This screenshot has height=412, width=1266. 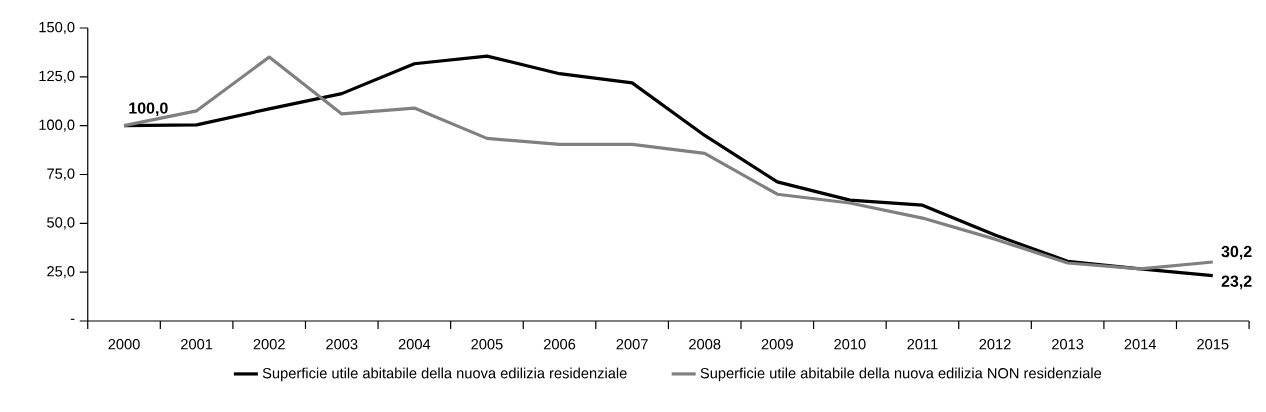 I want to click on x-tick-label: 2015, so click(x=1213, y=344).